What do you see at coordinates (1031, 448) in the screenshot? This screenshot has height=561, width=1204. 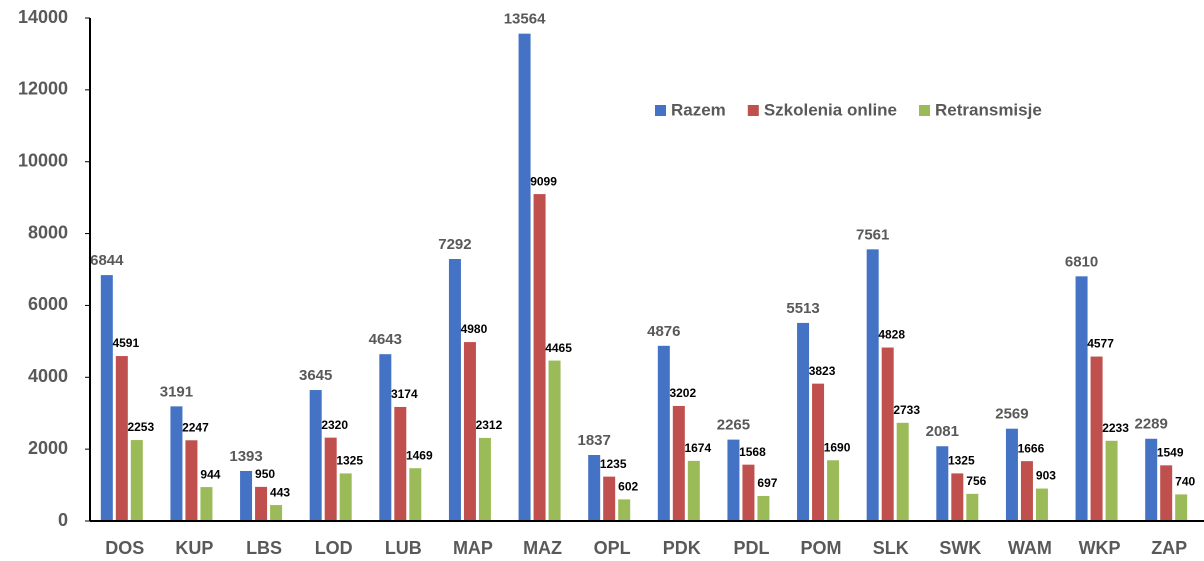 I see `value-label: 1666` at bounding box center [1031, 448].